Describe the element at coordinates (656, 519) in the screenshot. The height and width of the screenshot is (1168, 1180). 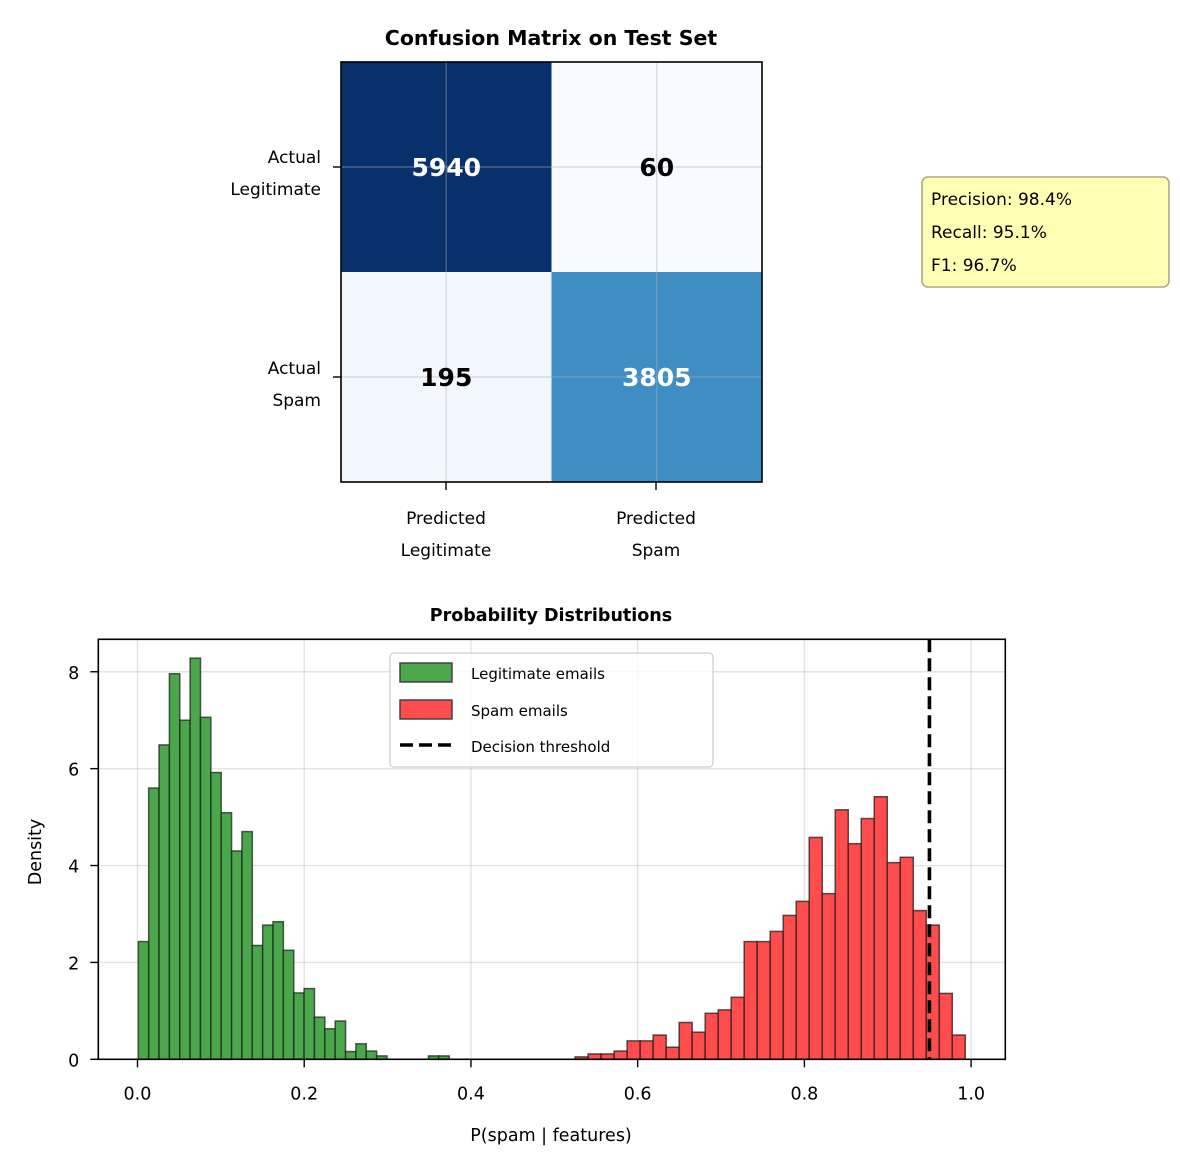
I see `col-label-spam-line1: Predicted` at that location.